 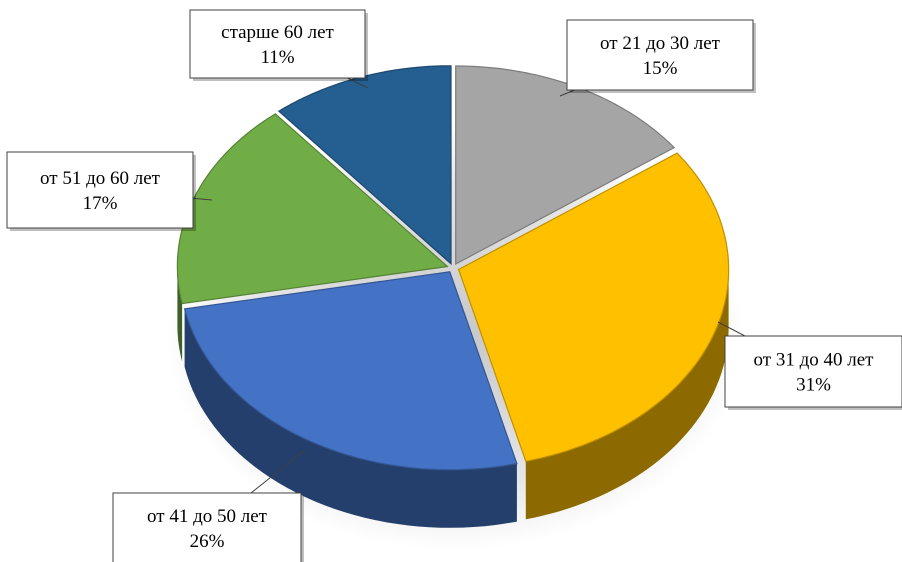 I want to click on data-label-slice-41-50: от 41 до 50 лет 26%, so click(x=209, y=505).